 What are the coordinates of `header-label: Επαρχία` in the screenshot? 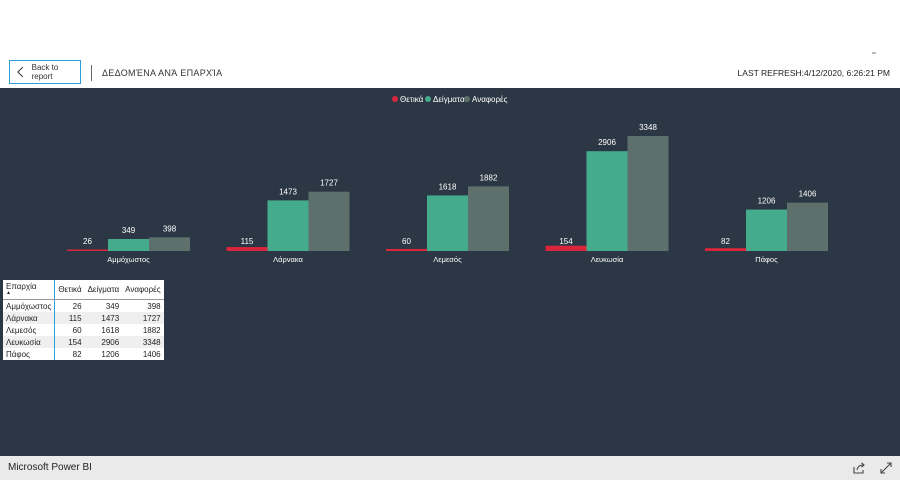 It's located at (21, 286).